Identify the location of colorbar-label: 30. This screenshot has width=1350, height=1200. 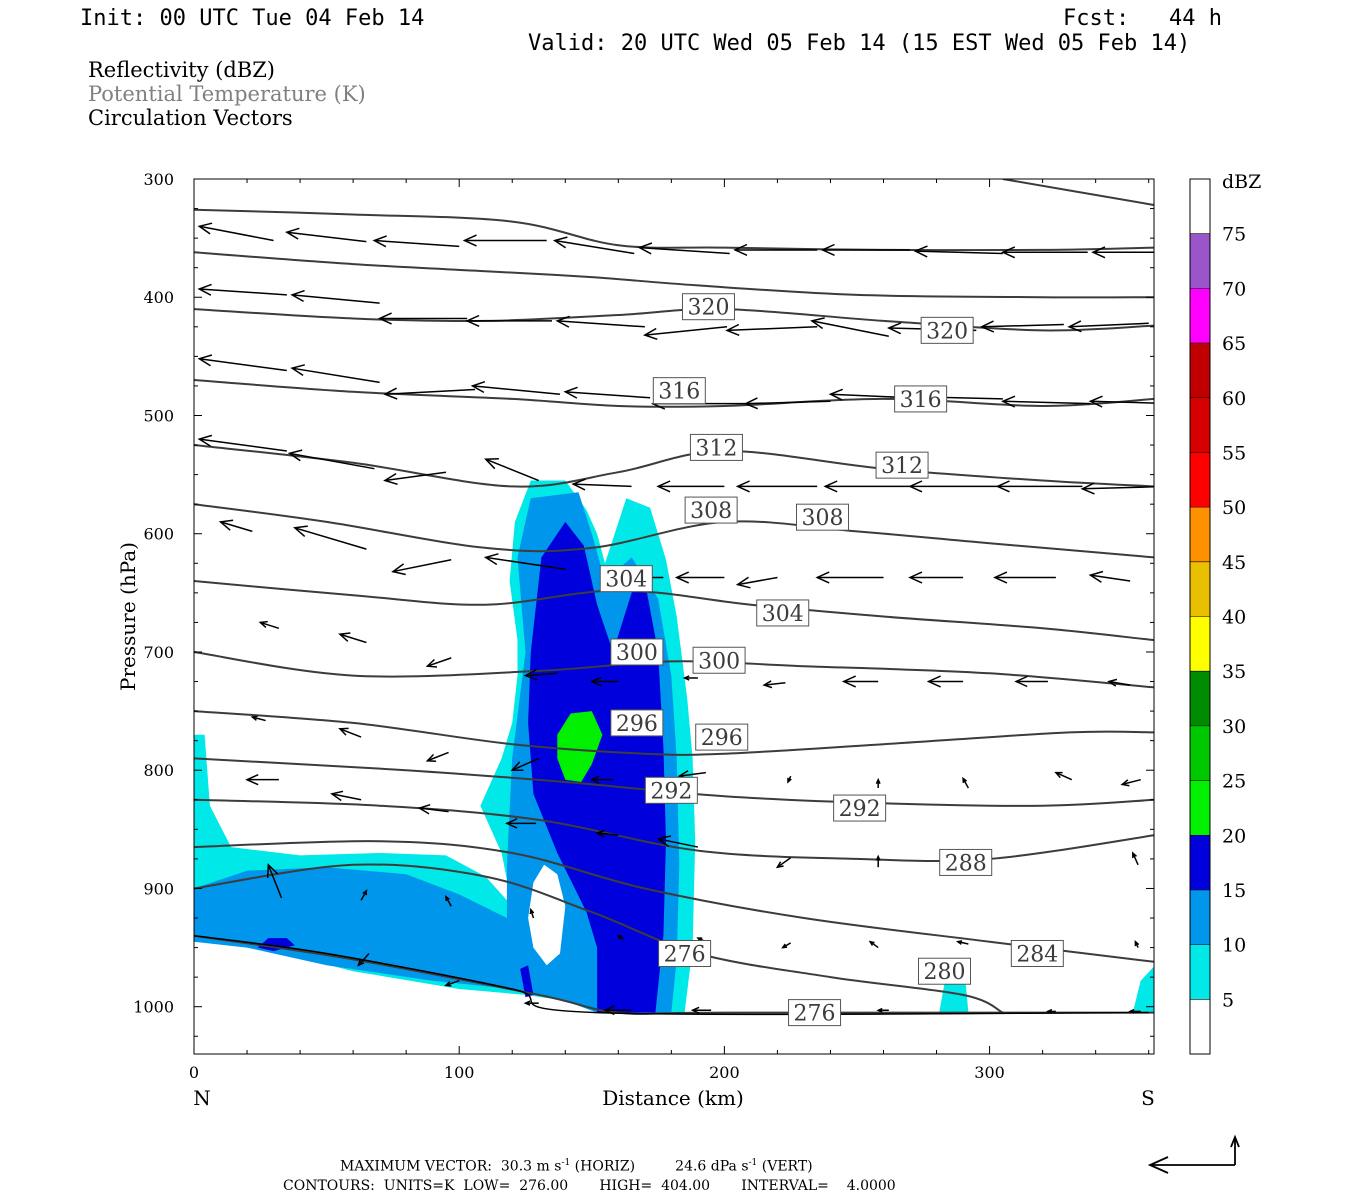
(1234, 727).